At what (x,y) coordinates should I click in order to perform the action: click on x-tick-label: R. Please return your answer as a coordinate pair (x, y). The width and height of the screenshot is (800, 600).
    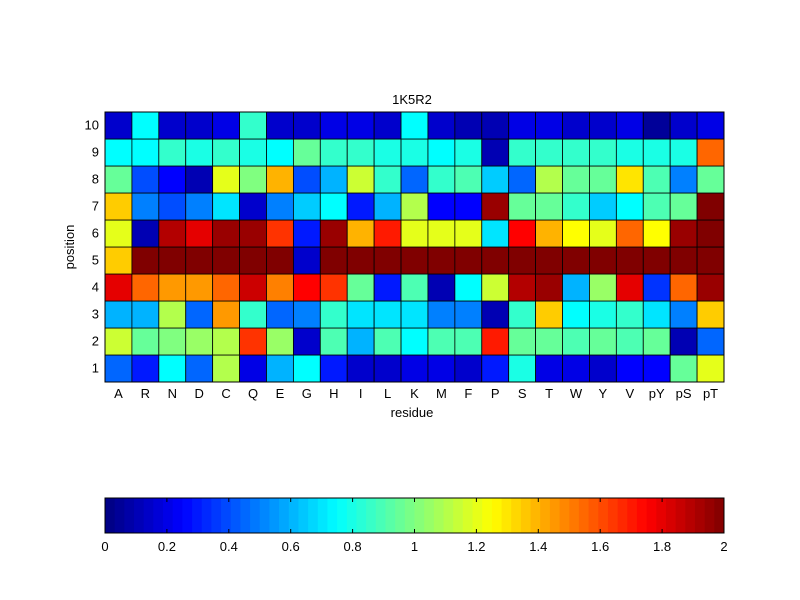
    Looking at the image, I should click on (145, 393).